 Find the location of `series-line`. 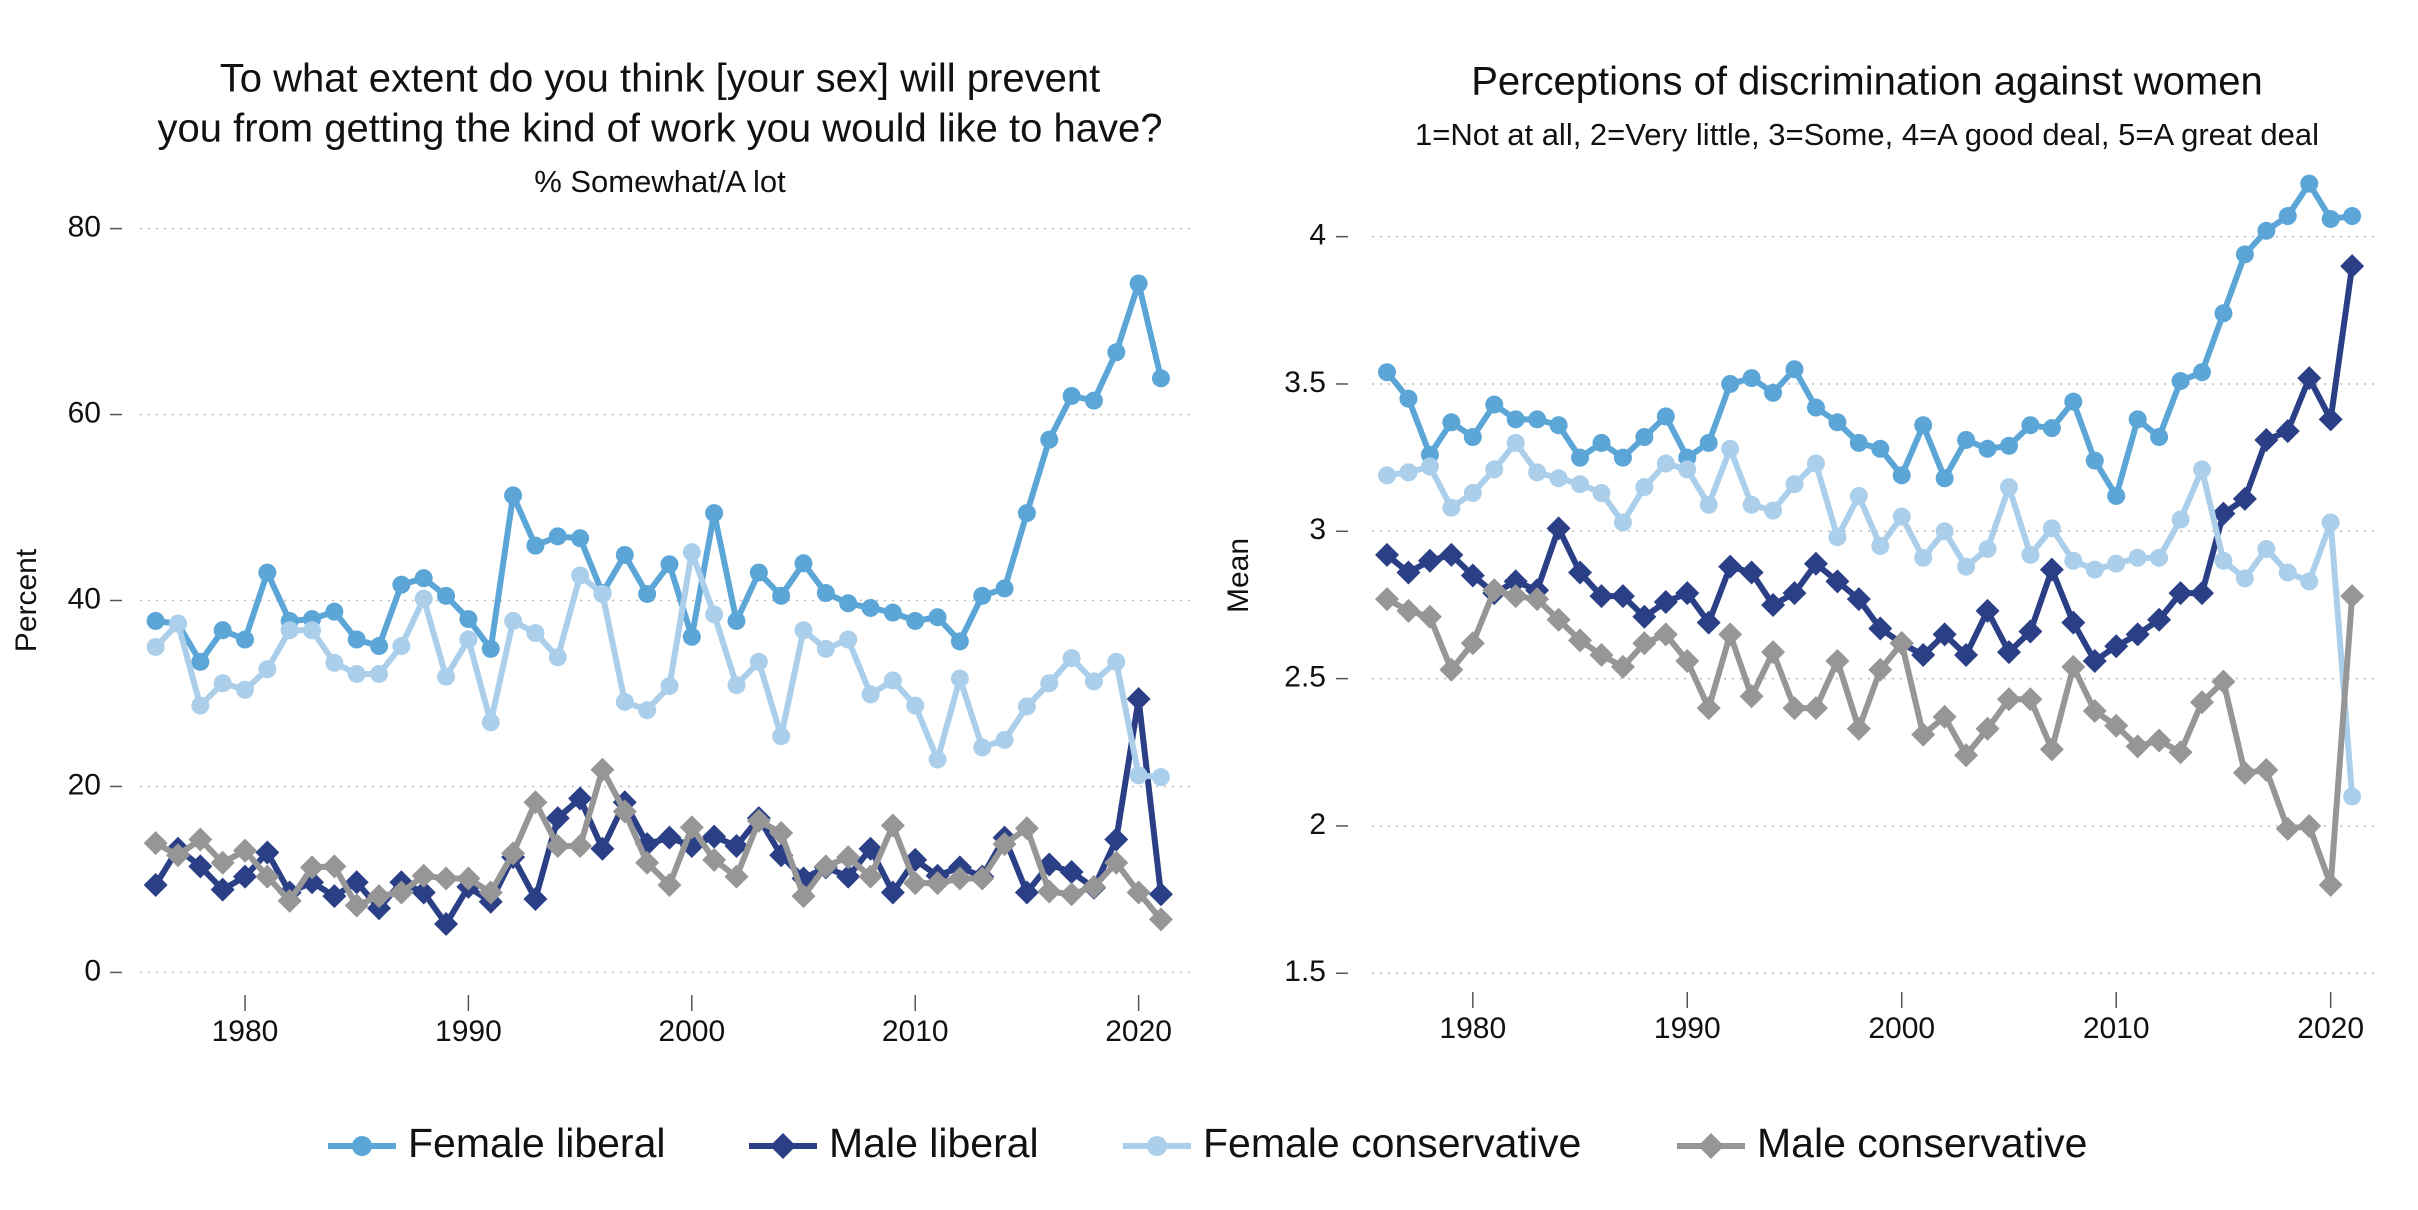

series-line is located at coordinates (657, 665).